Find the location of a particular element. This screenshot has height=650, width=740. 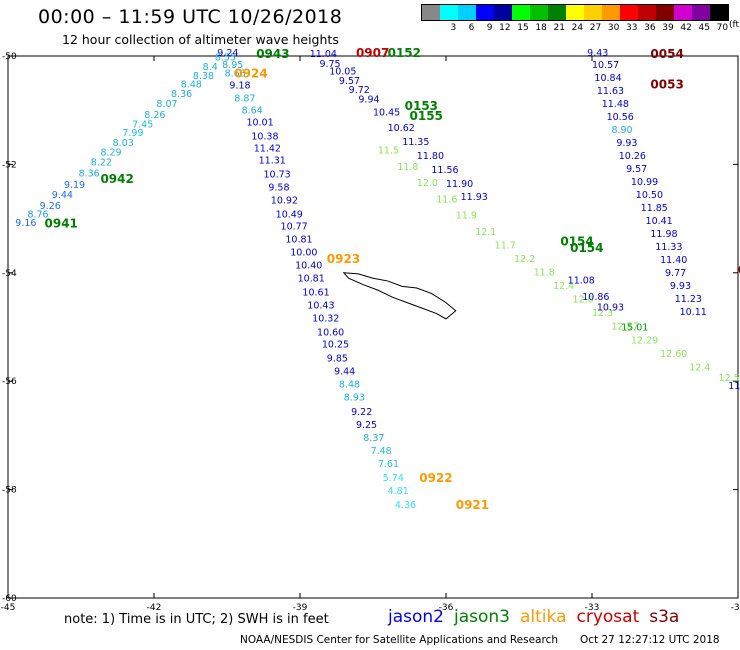

wave-height-value: 9.85 is located at coordinates (337, 359).